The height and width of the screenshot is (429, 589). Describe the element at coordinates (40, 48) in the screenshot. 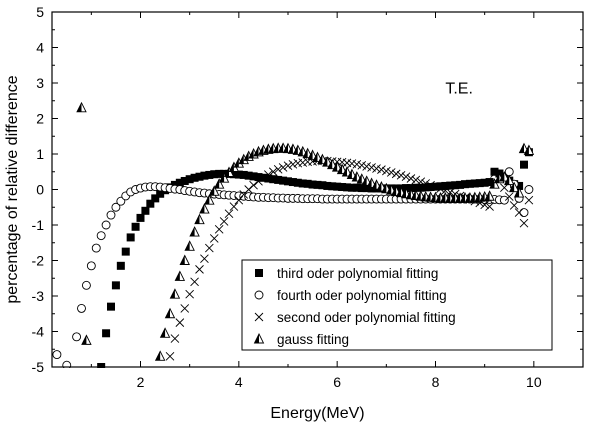

I see `y-tick-label: 4` at that location.